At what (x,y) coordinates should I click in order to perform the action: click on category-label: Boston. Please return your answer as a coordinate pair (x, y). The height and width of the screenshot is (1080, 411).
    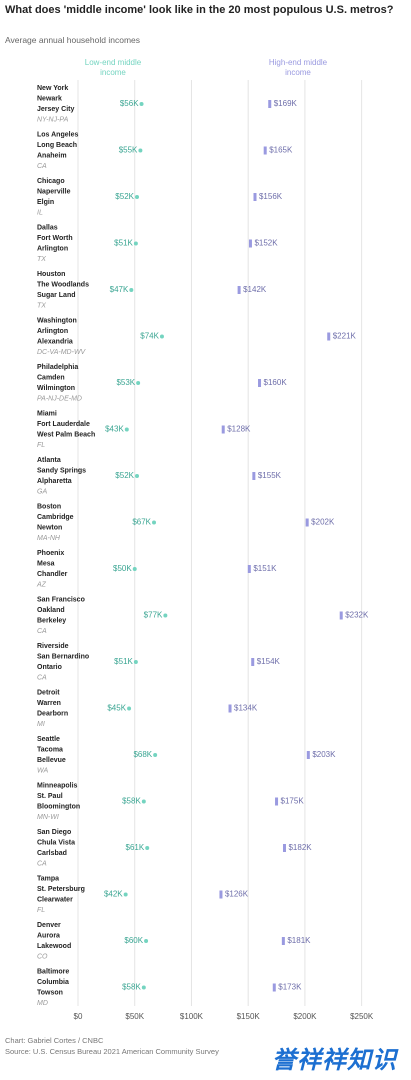
    Looking at the image, I should click on (49, 506).